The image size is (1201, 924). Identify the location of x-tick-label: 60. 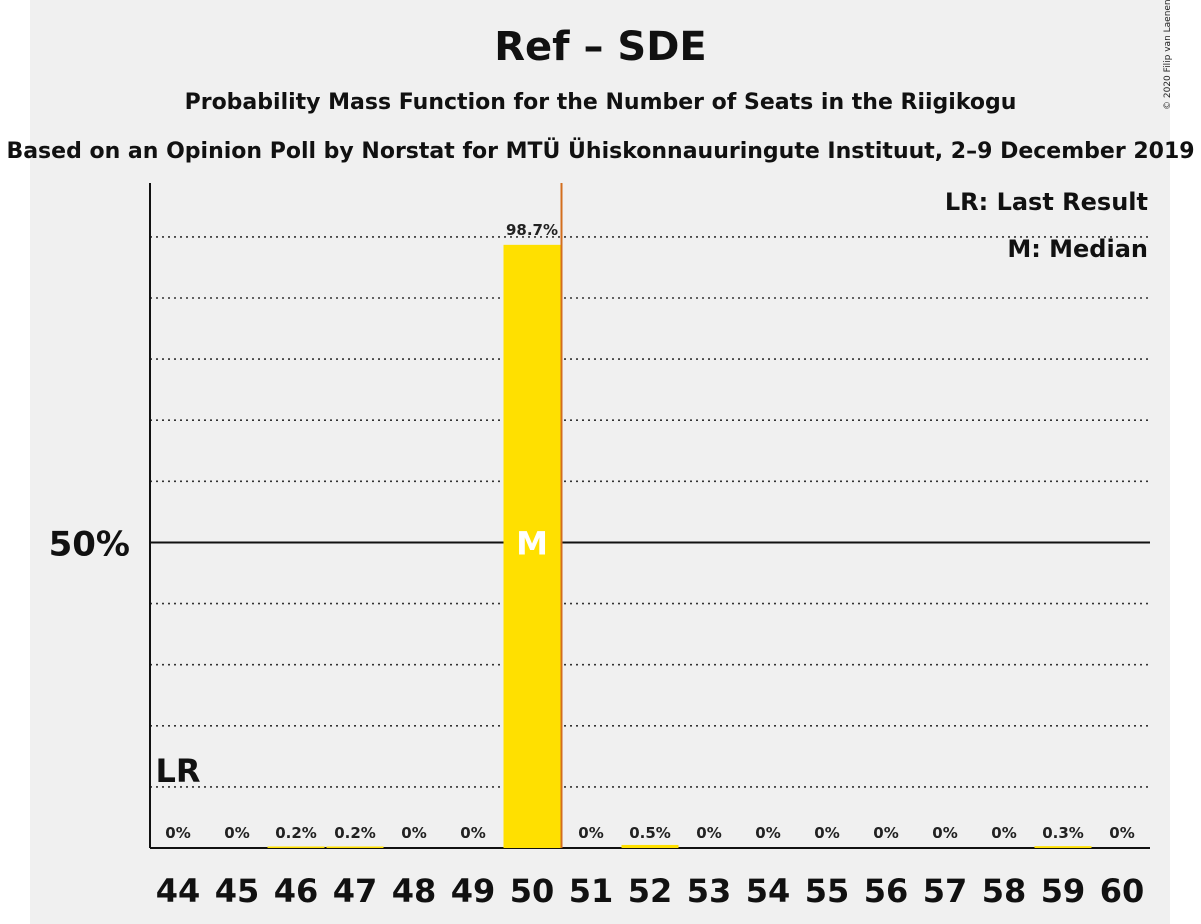
(1122, 891).